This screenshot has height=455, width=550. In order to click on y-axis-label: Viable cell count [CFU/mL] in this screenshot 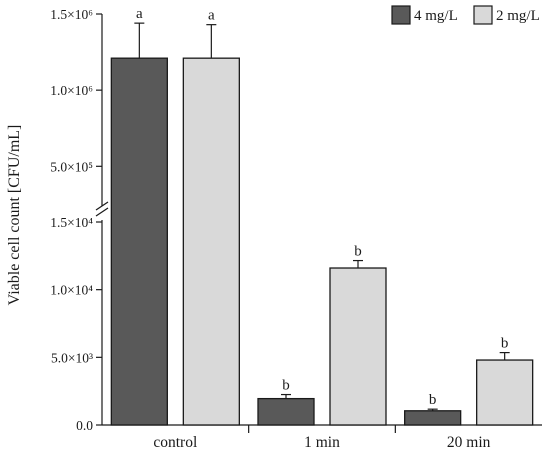, I will do `click(14, 215)`.